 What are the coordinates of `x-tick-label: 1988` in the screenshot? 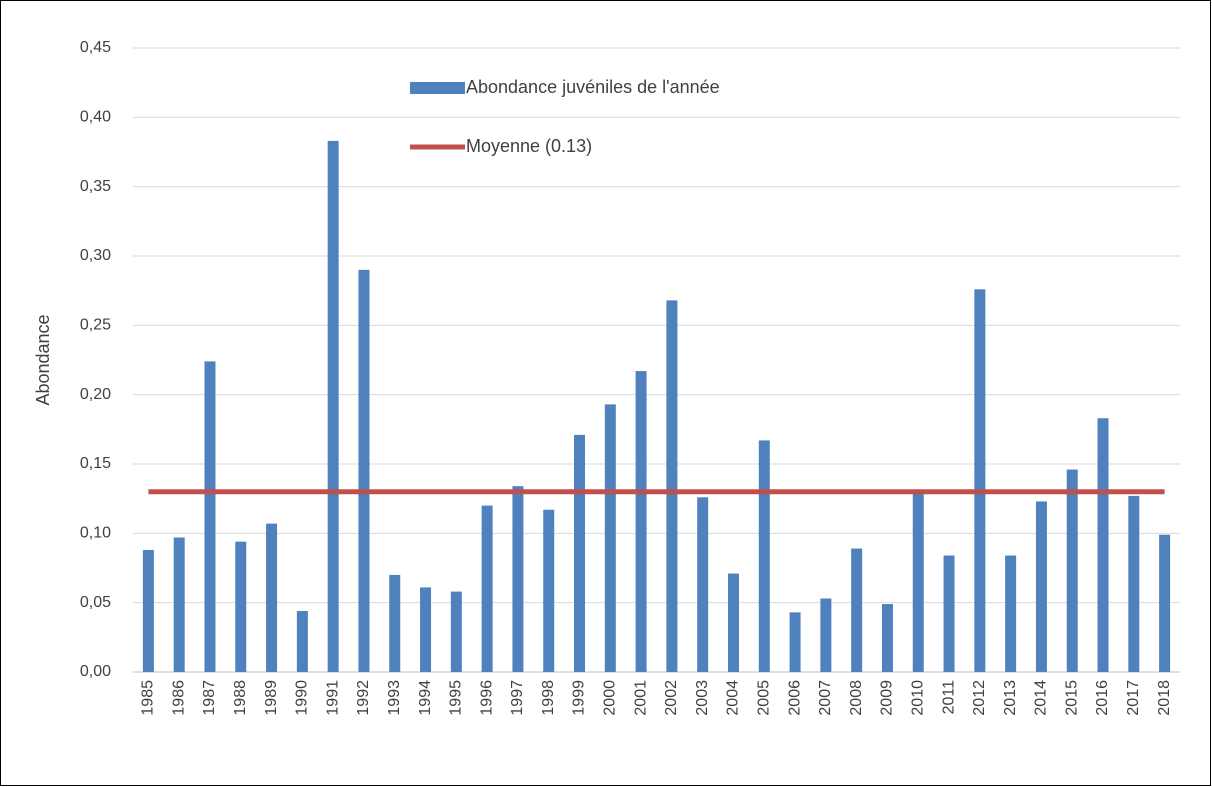 It's located at (240, 698).